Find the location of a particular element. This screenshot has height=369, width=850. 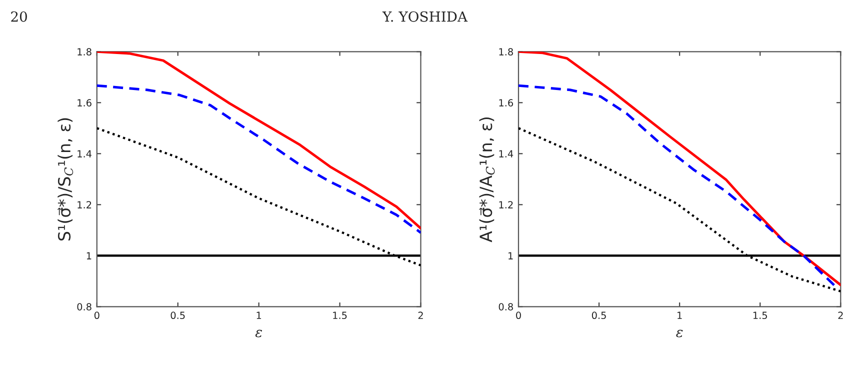

y-axis-title: A¹(σ⃗*)/A$_{C}$¹(n, ε) is located at coordinates (487, 179).